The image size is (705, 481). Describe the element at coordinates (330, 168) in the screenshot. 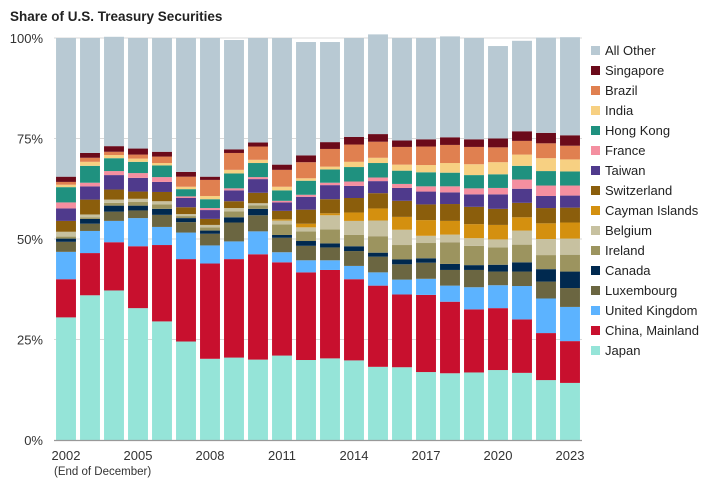

I see `bar-segment-india-2013` at that location.